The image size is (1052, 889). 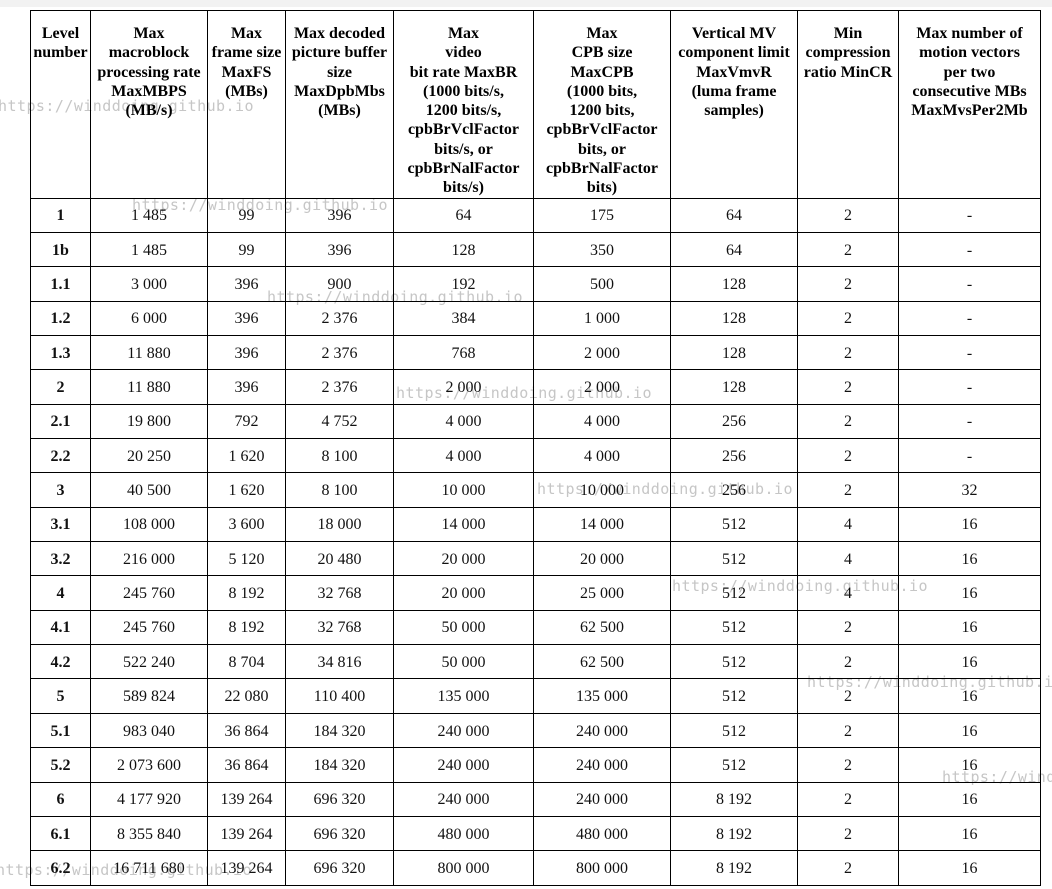 I want to click on level-cell: 3.2, so click(x=60, y=559).